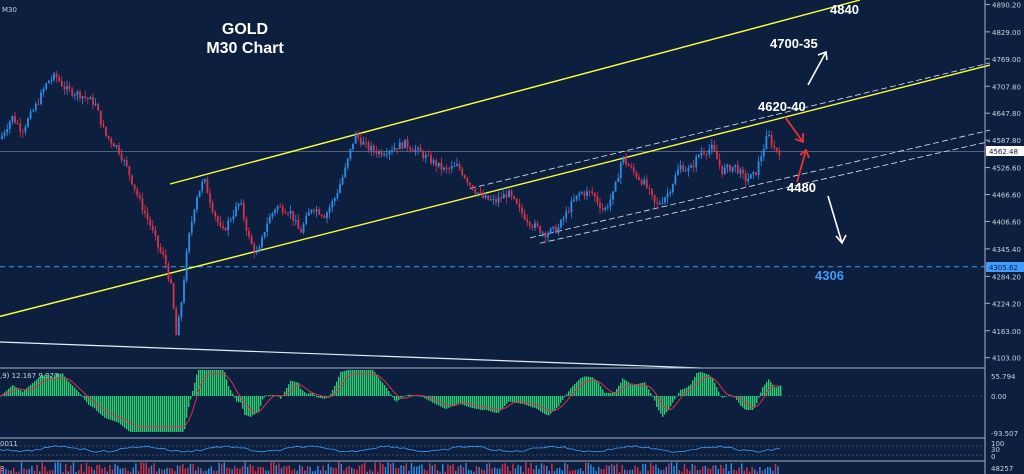  Describe the element at coordinates (1003, 268) in the screenshot. I see `support-price-label: 4305.62` at that location.